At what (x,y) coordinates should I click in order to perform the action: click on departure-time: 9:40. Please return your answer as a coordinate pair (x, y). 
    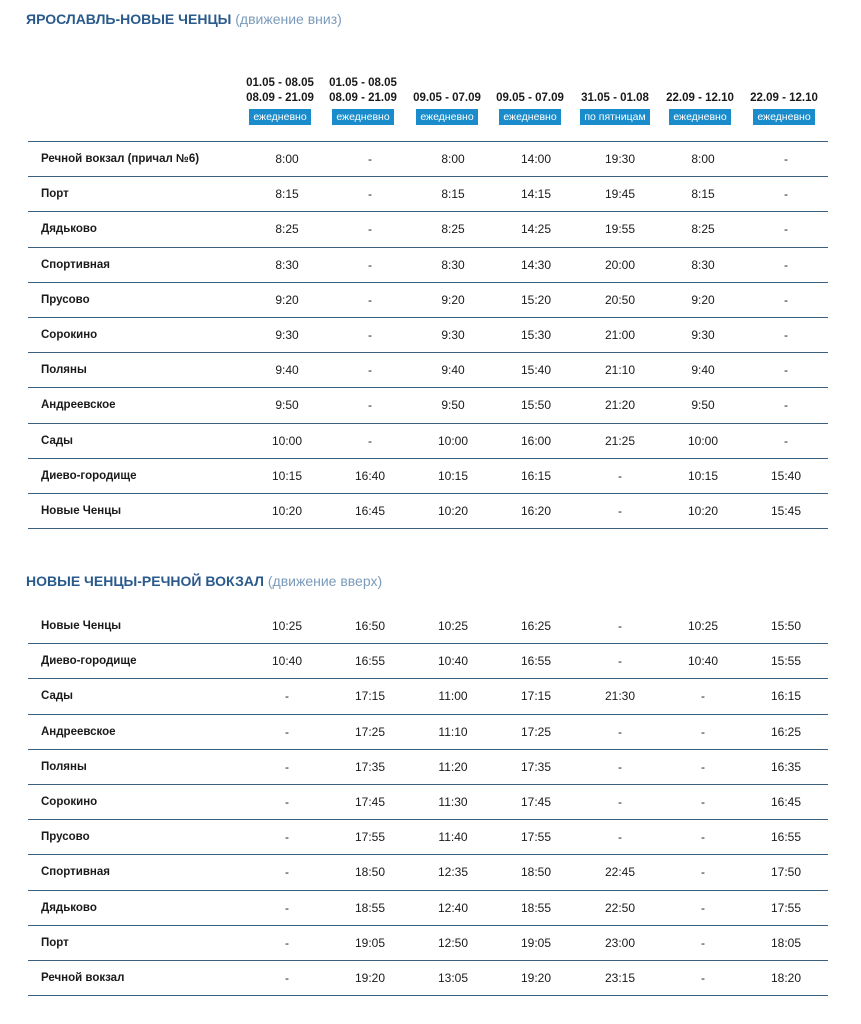
    Looking at the image, I should click on (287, 370).